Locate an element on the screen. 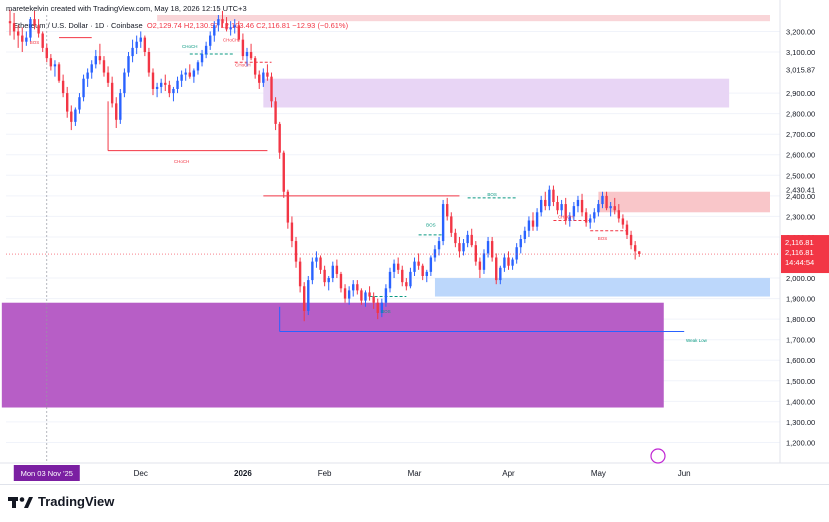  structure-label: Weak Low is located at coordinates (697, 340).